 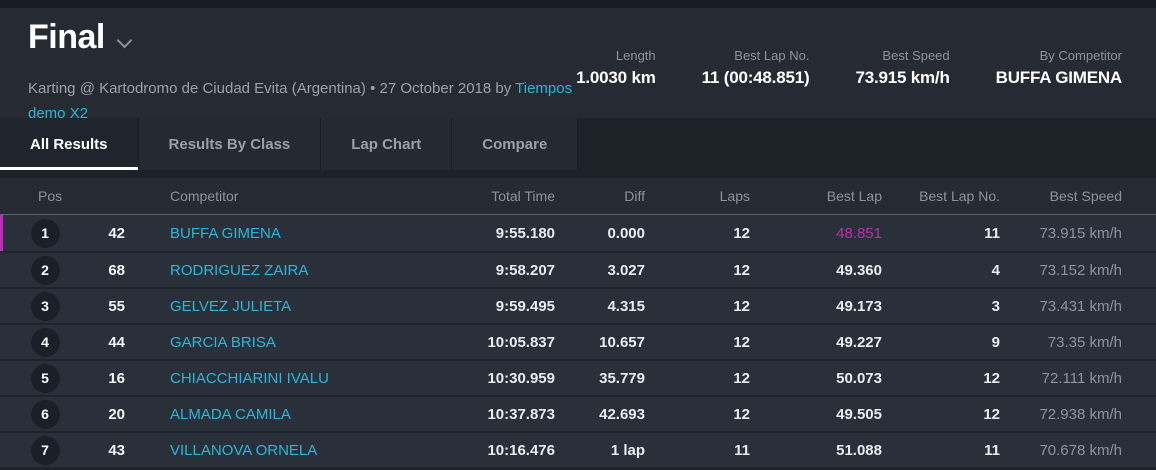 What do you see at coordinates (622, 414) in the screenshot?
I see `diff-cell: 42.693` at bounding box center [622, 414].